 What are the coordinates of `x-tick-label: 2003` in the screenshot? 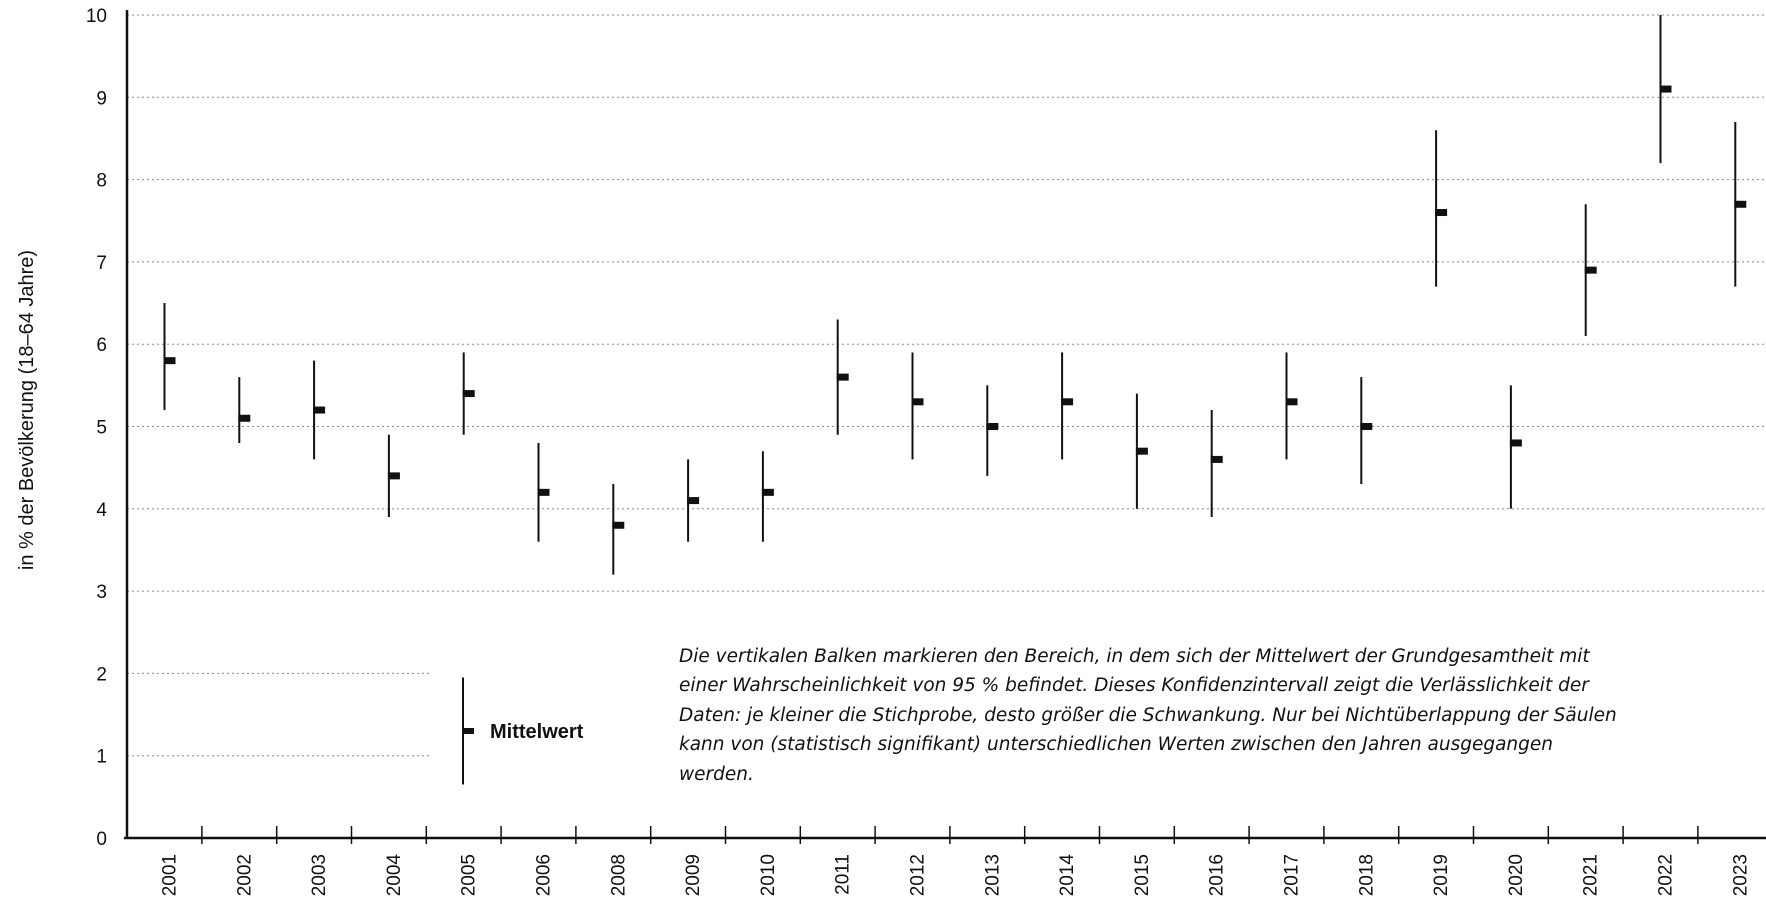 It's located at (319, 875).